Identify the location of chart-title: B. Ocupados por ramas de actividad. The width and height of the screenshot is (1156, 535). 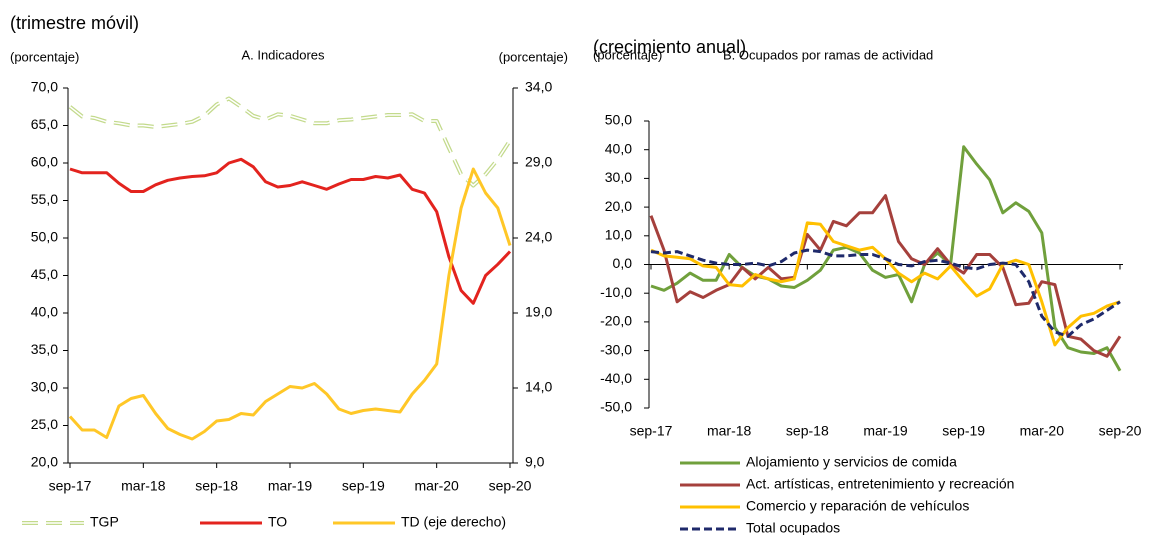
(828, 54).